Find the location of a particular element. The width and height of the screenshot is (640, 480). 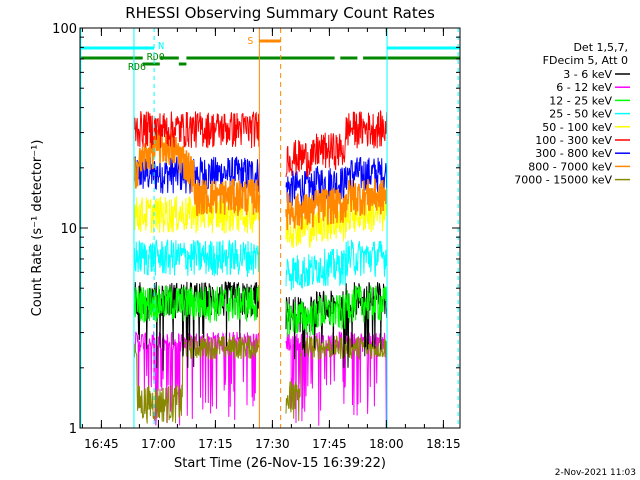

decimation-rd0-label: RD0 is located at coordinates (156, 57).